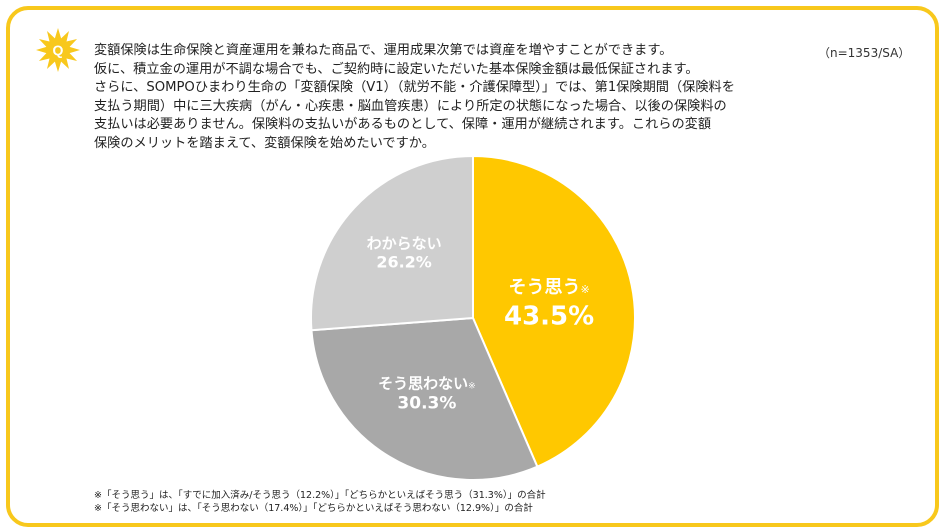  What do you see at coordinates (864, 53) in the screenshot?
I see `sample-size-note: （n=1353/SA）` at bounding box center [864, 53].